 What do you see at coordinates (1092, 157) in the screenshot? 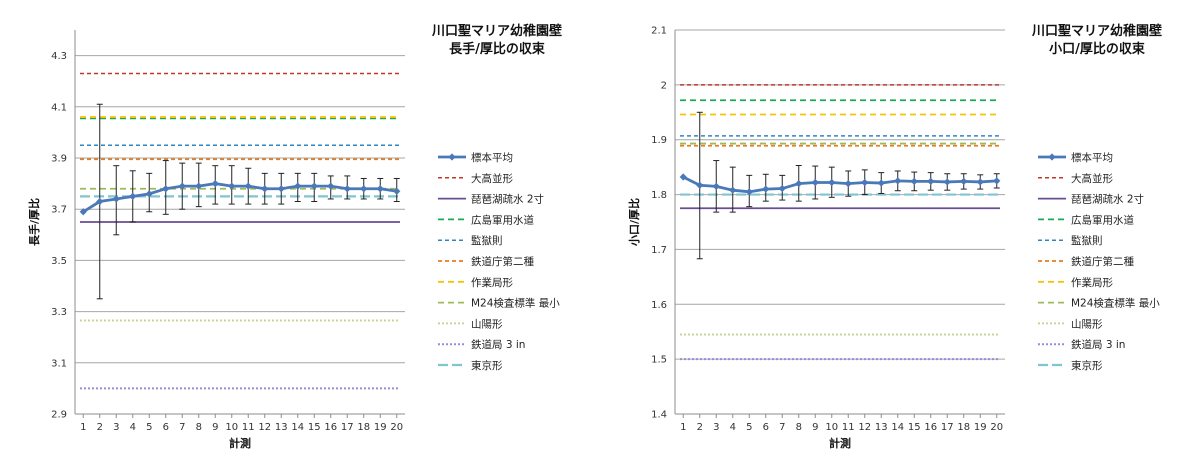
I see `legend-label-0: 標本平均` at bounding box center [1092, 157].